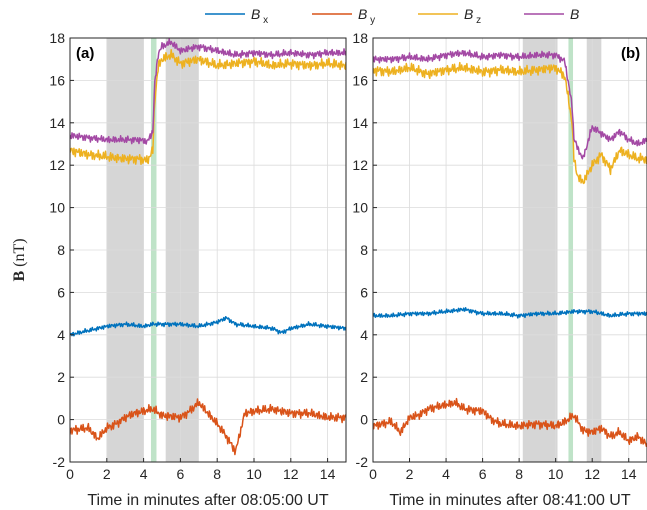 The height and width of the screenshot is (510, 647). What do you see at coordinates (19, 259) in the screenshot?
I see `y-axis-label: B (nT)` at bounding box center [19, 259].